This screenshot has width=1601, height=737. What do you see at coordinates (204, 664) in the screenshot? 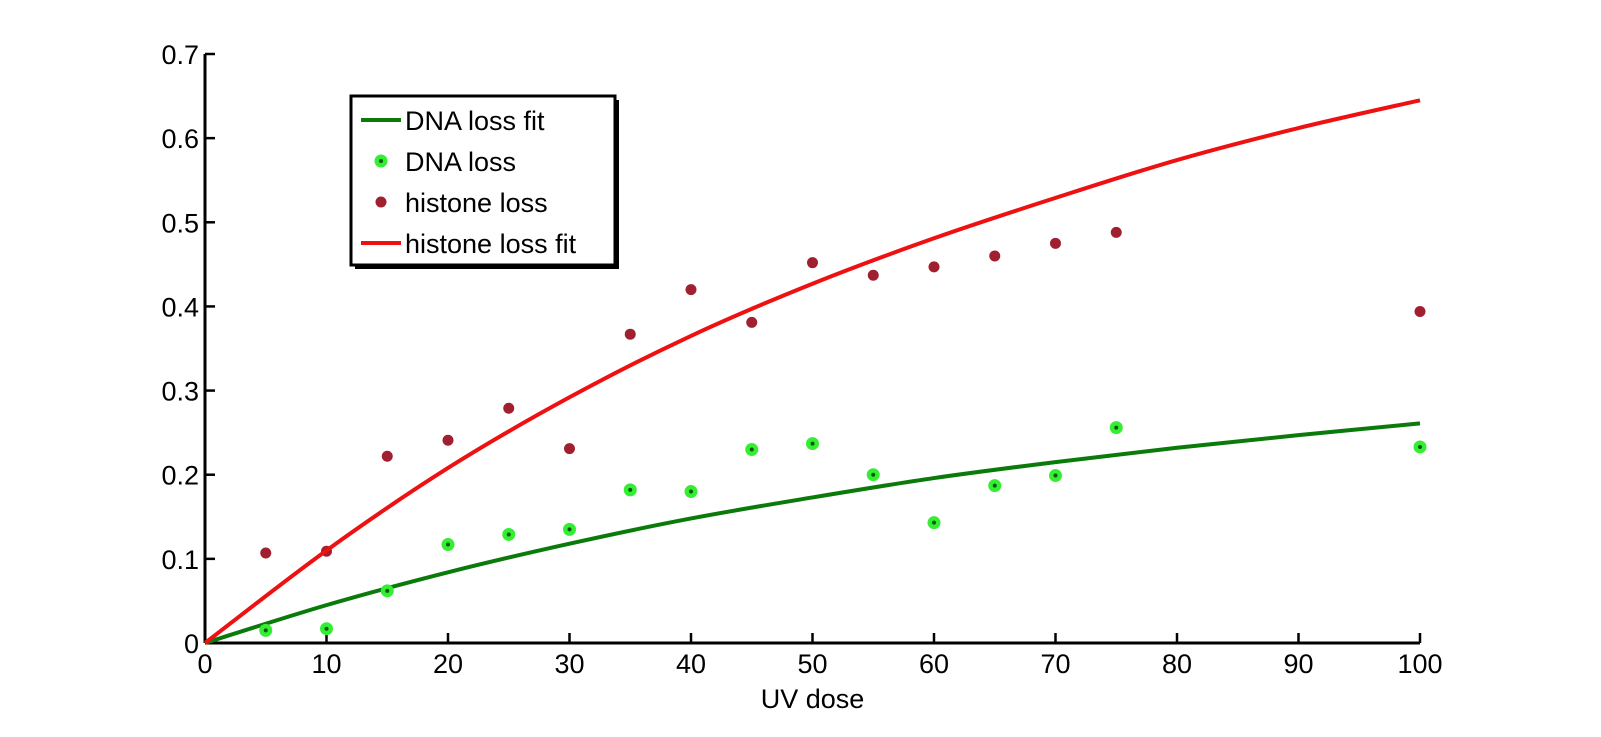
I see `x-tick-label: 0` at bounding box center [204, 664].